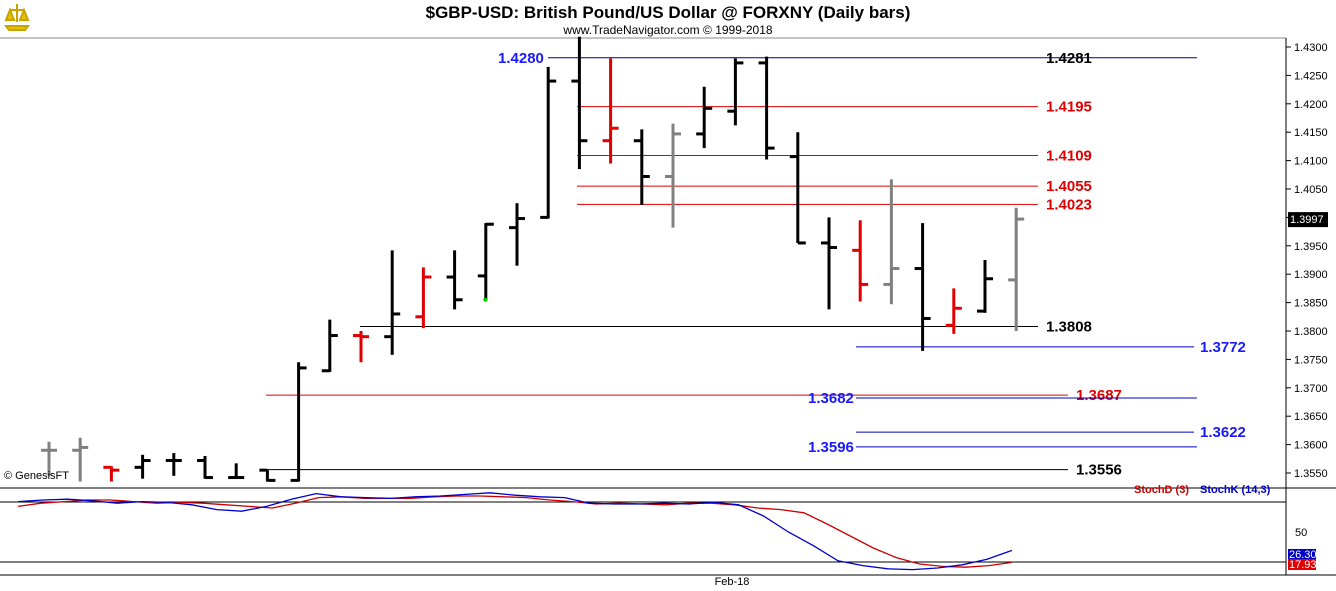 This screenshot has width=1336, height=591. I want to click on price-tick-label: 1.3900, so click(1311, 275).